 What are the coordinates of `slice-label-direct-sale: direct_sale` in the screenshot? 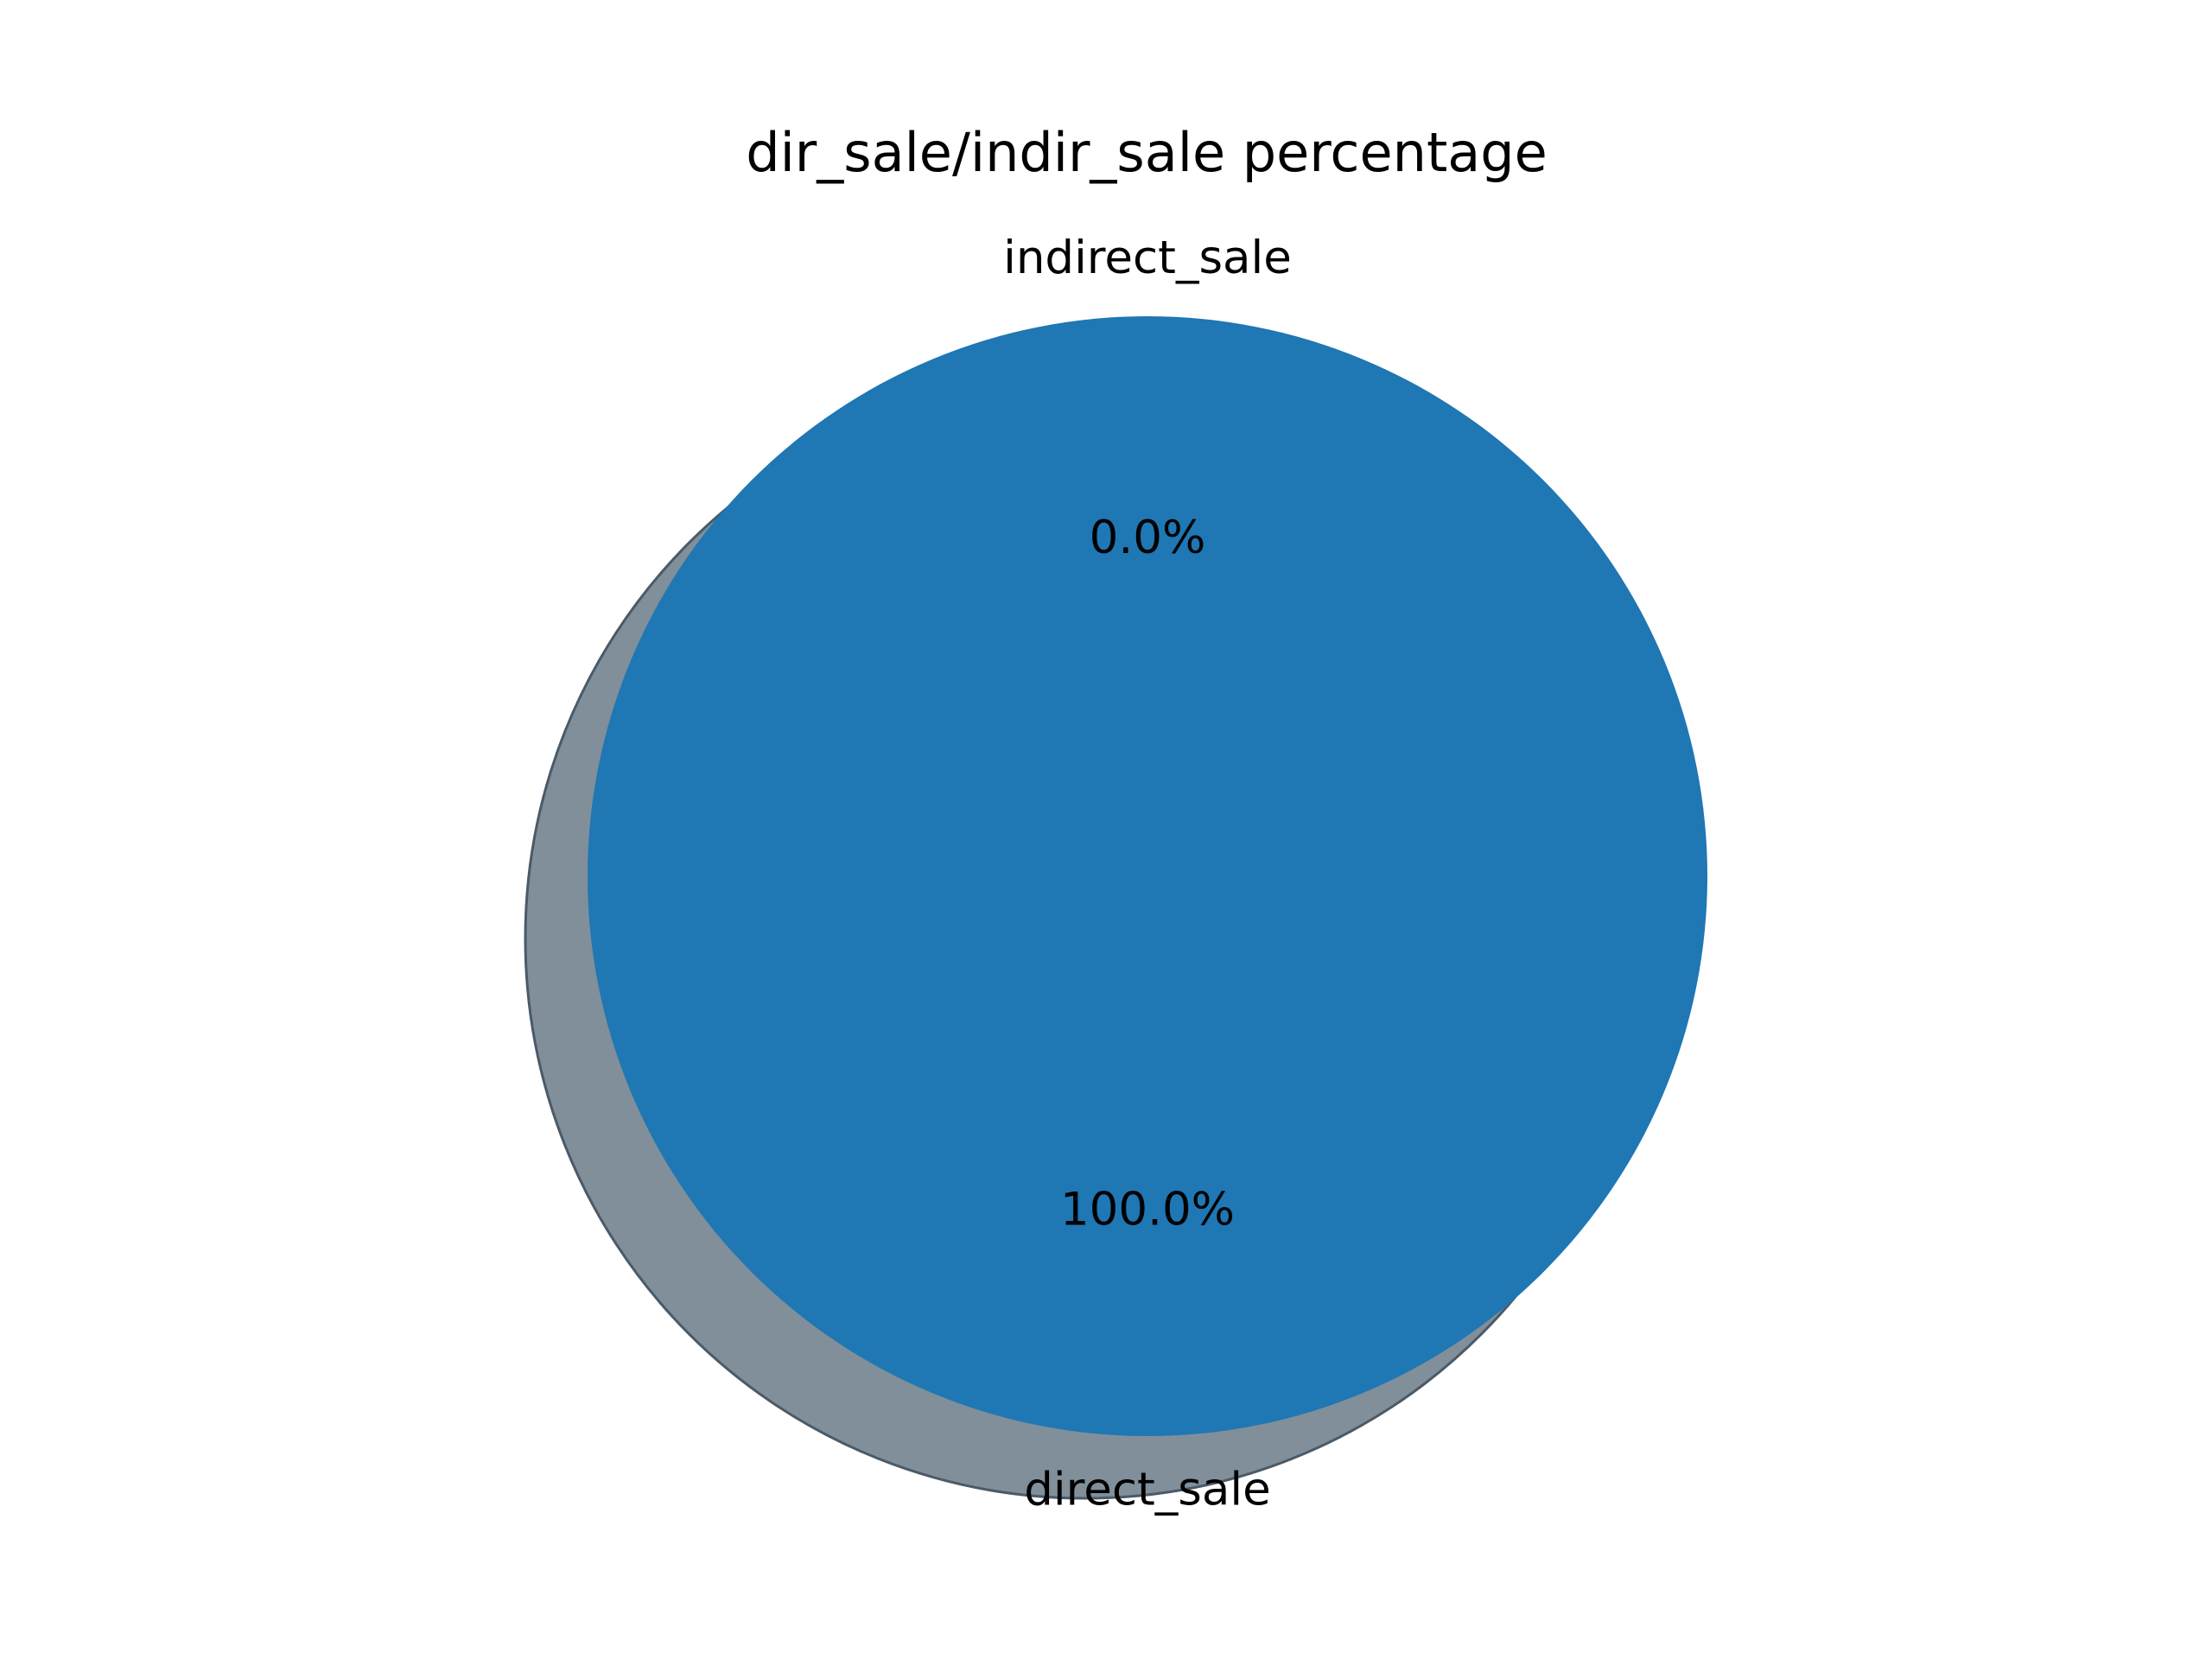 It's located at (1147, 1489).